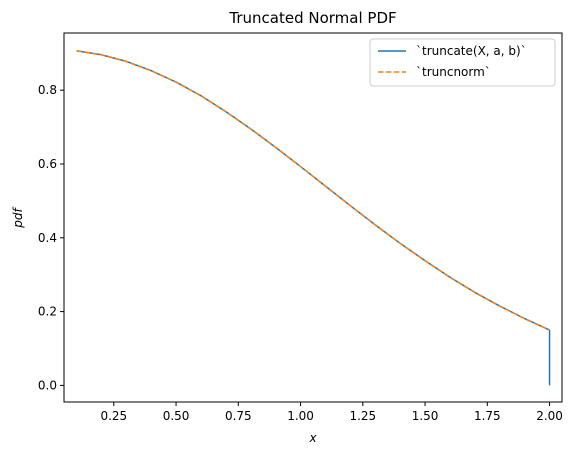  I want to click on x-tick-label: 0.25, so click(113, 416).